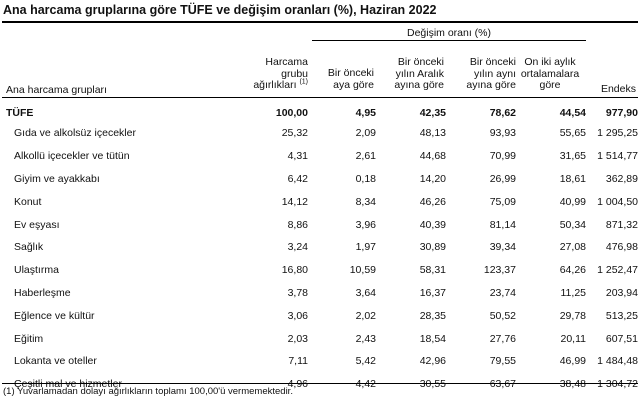  I want to click on annual-cell: 63,67, so click(502, 384).